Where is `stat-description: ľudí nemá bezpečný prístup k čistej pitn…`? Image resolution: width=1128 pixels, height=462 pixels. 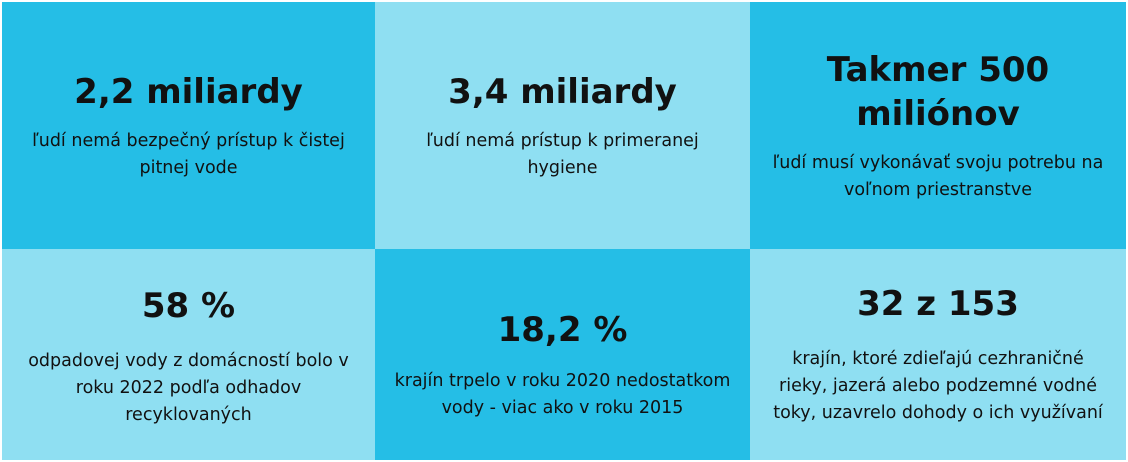
stat-description: ľudí nemá bezpečný prístup k čistej pitn… is located at coordinates (188, 154).